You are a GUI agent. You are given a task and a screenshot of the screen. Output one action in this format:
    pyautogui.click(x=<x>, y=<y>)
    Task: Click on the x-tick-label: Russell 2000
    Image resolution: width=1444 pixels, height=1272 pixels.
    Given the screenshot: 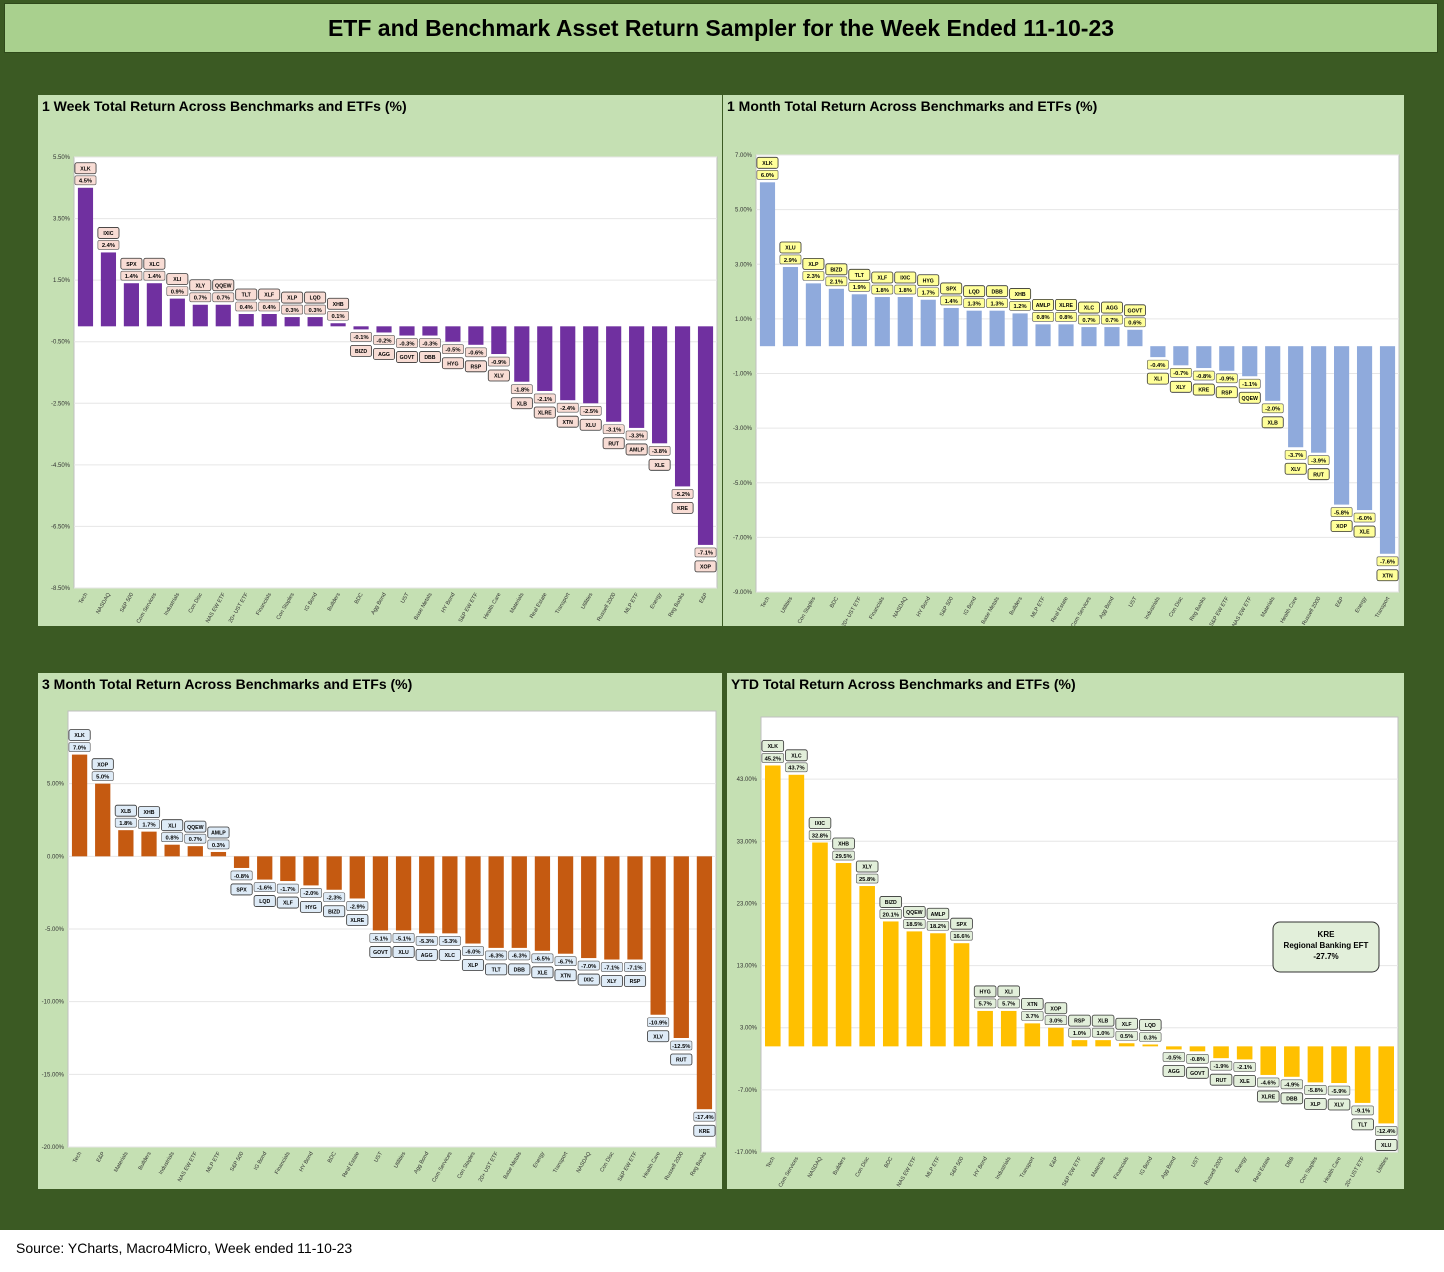 What is the action you would take?
    pyautogui.click(x=674, y=1166)
    